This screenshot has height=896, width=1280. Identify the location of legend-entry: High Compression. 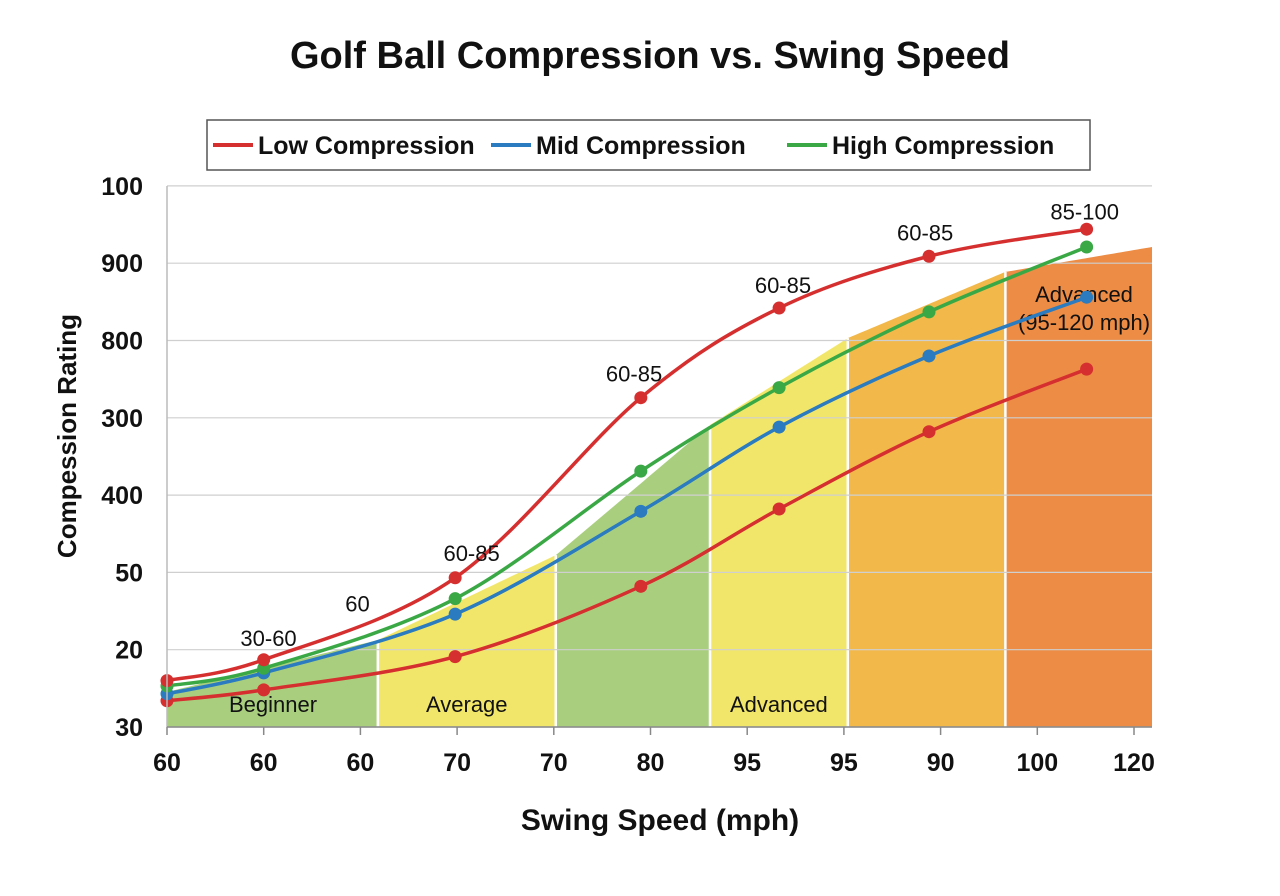
(943, 146).